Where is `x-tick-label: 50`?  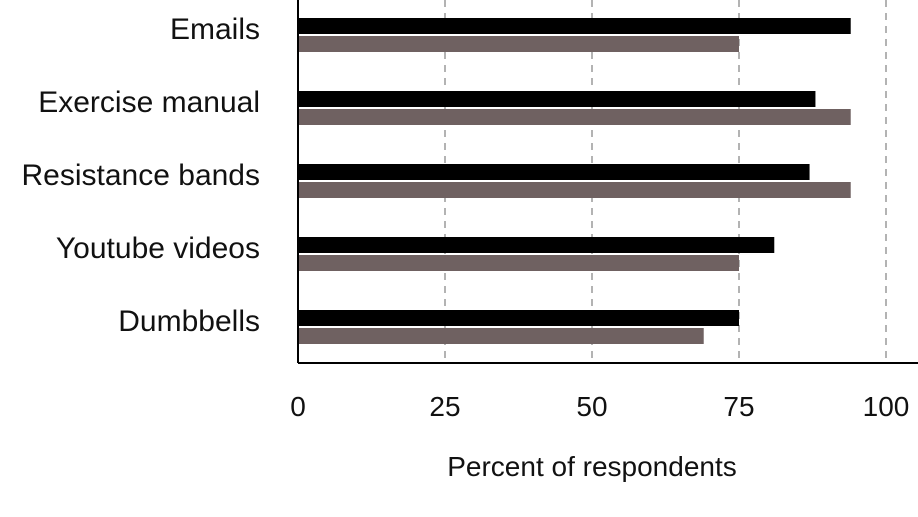
x-tick-label: 50 is located at coordinates (591, 406).